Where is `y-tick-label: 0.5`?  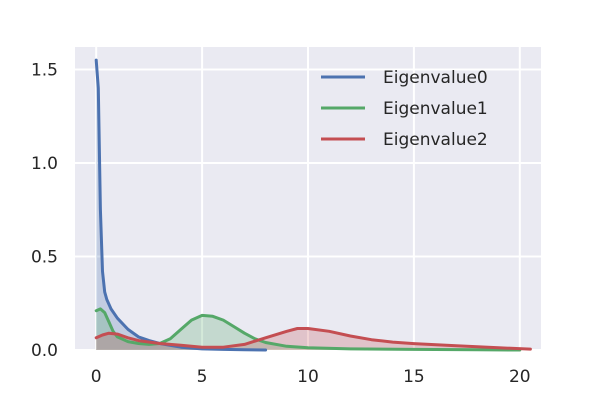 y-tick-label: 0.5 is located at coordinates (44, 257).